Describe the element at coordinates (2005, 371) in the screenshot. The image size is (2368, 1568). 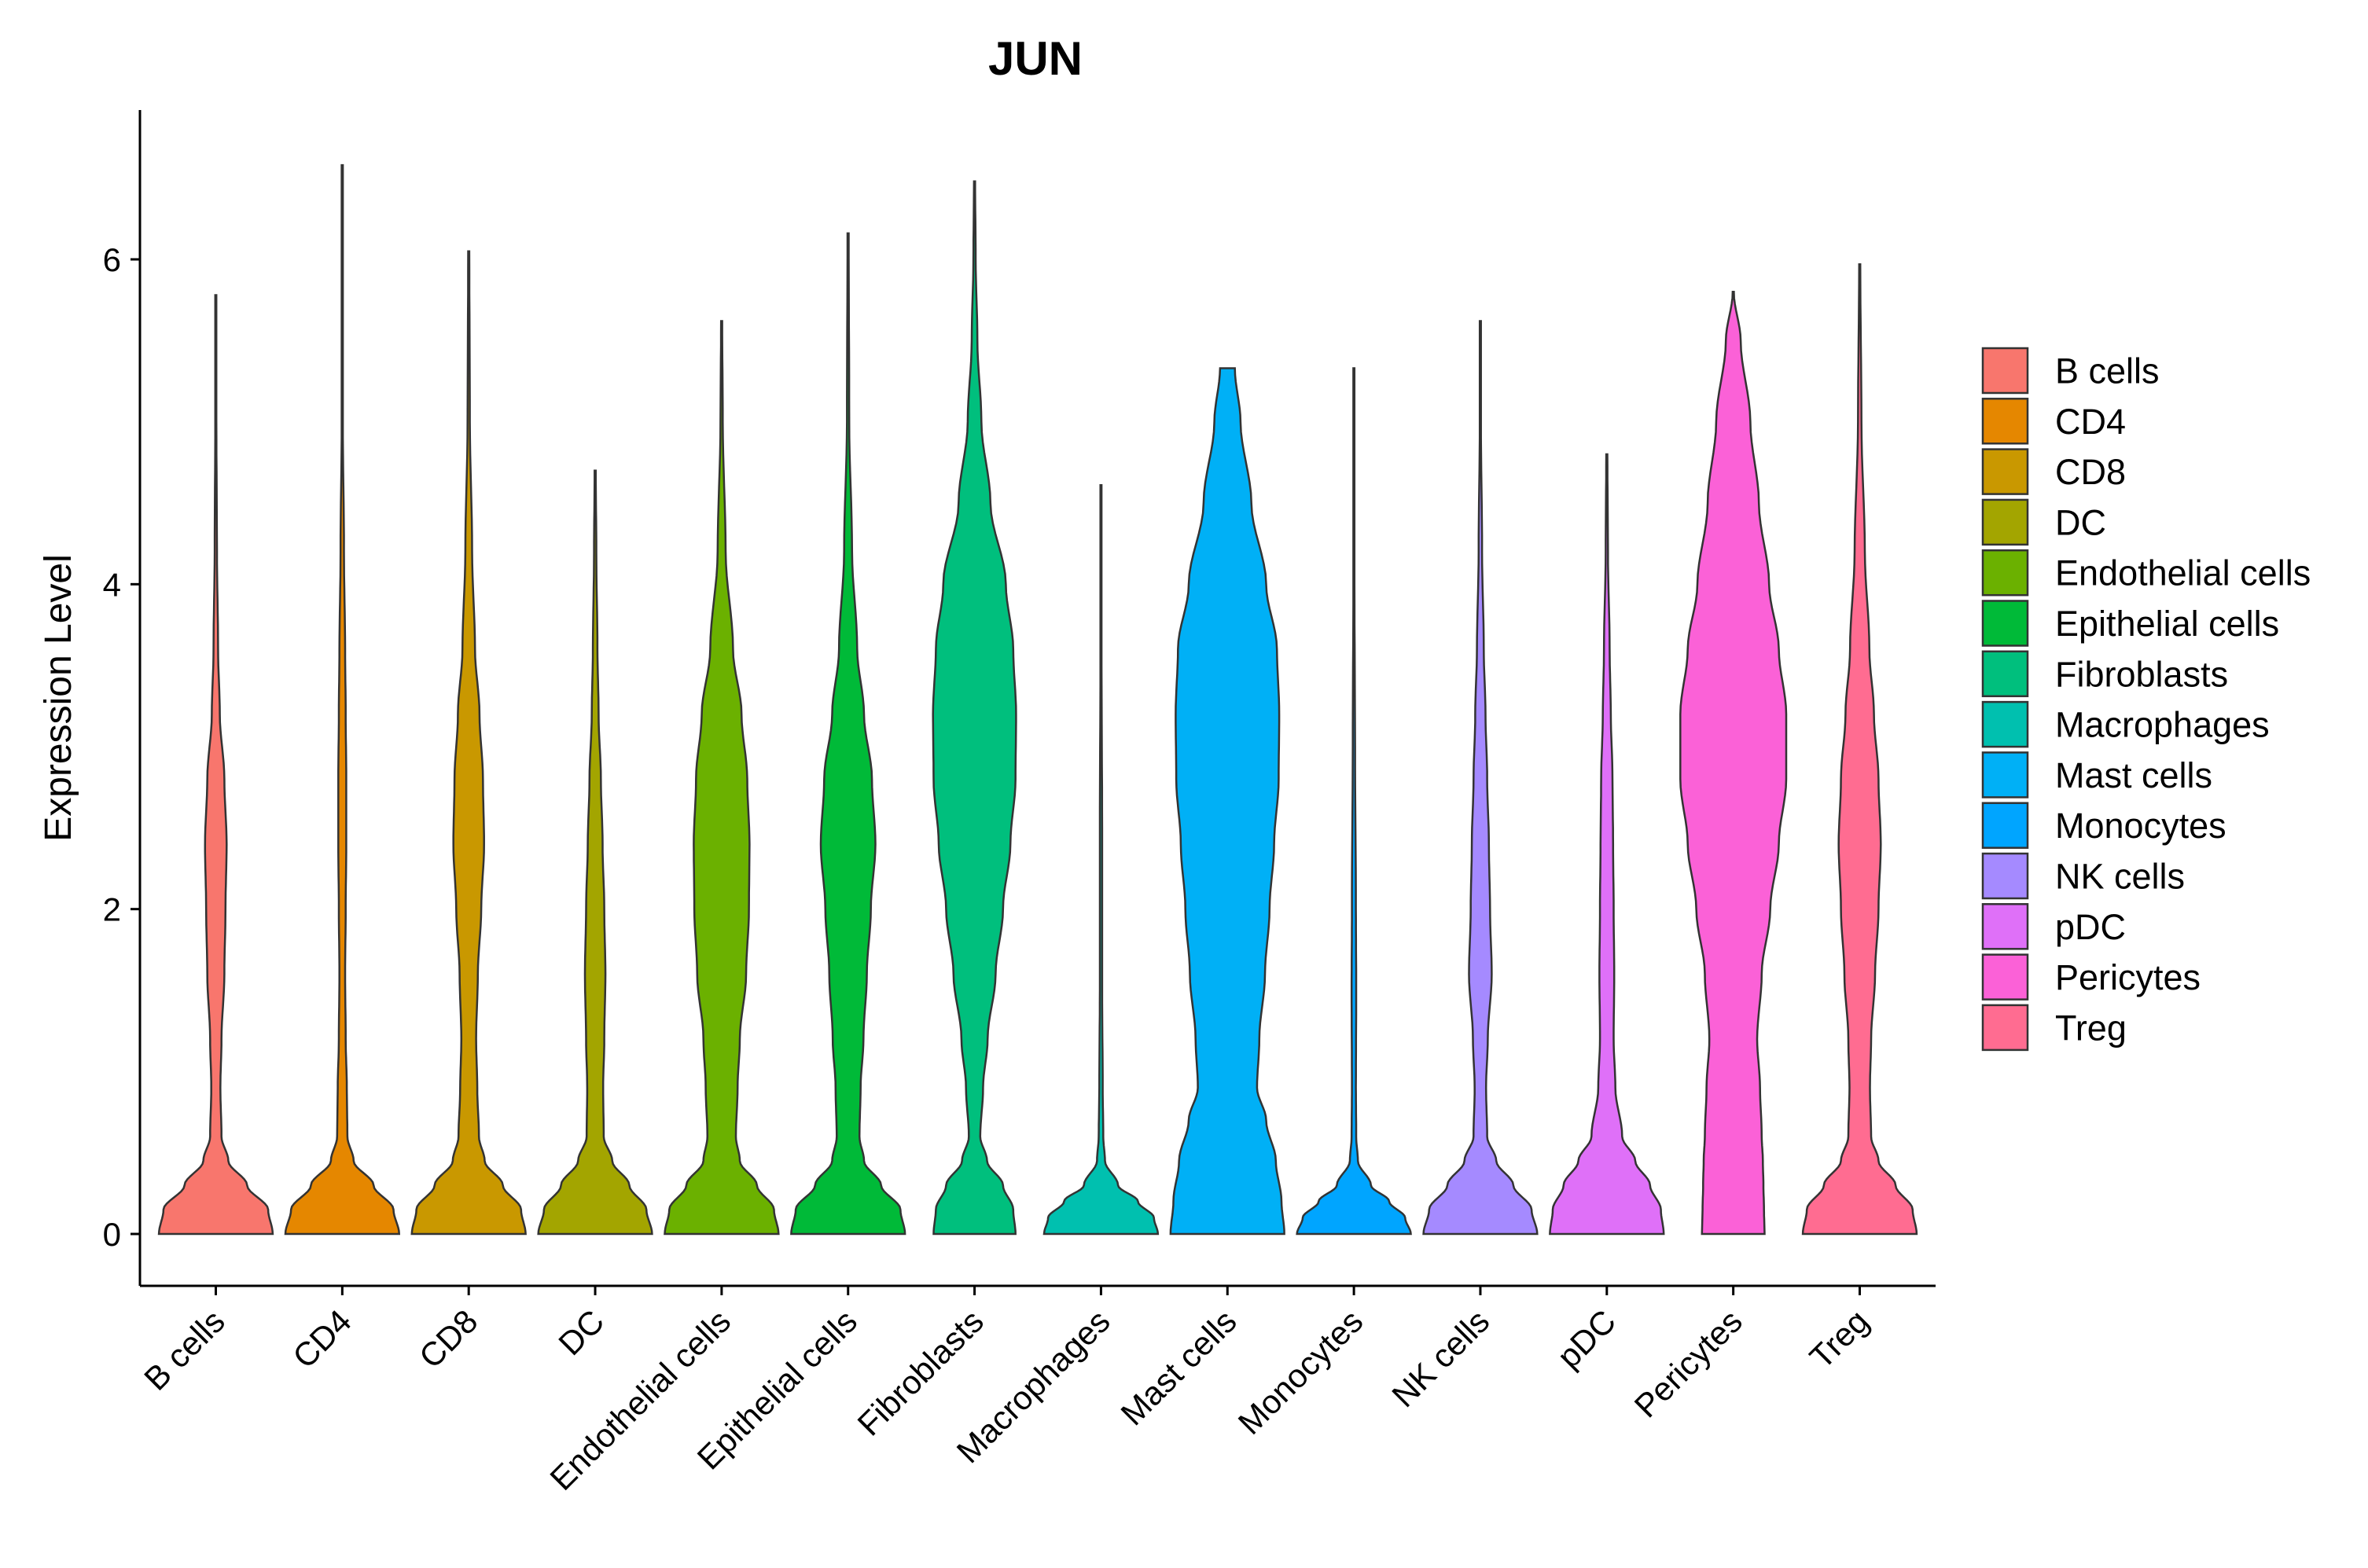
I see `legend-swatch-b-cells` at that location.